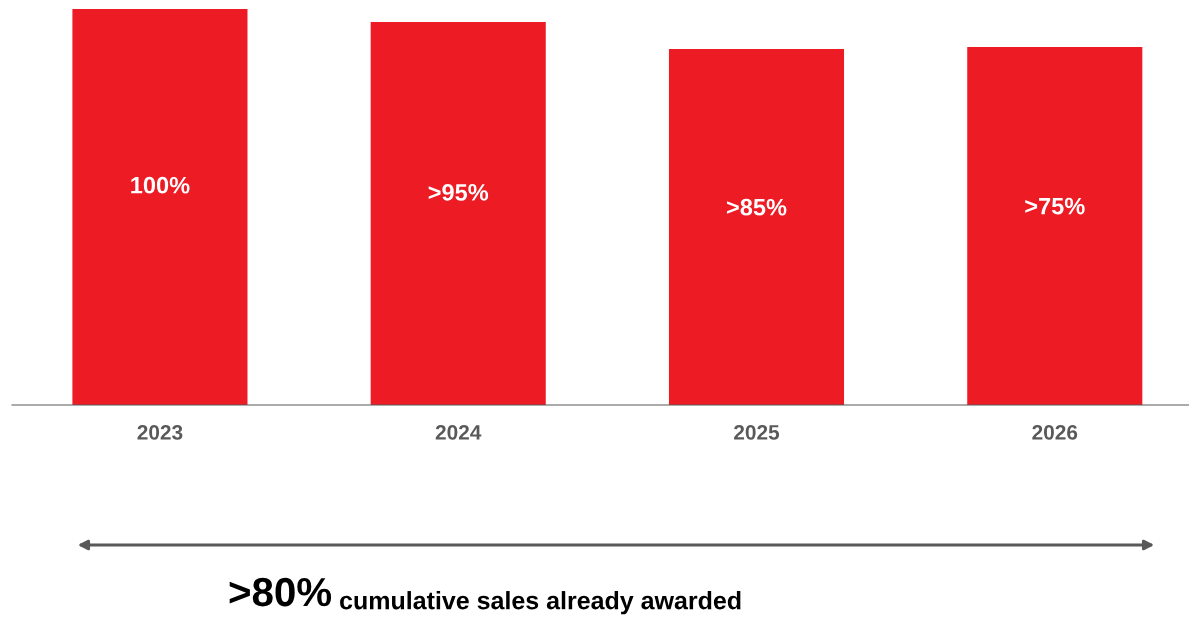 This screenshot has height=620, width=1189. What do you see at coordinates (756, 207) in the screenshot?
I see `data-label: >85%` at bounding box center [756, 207].